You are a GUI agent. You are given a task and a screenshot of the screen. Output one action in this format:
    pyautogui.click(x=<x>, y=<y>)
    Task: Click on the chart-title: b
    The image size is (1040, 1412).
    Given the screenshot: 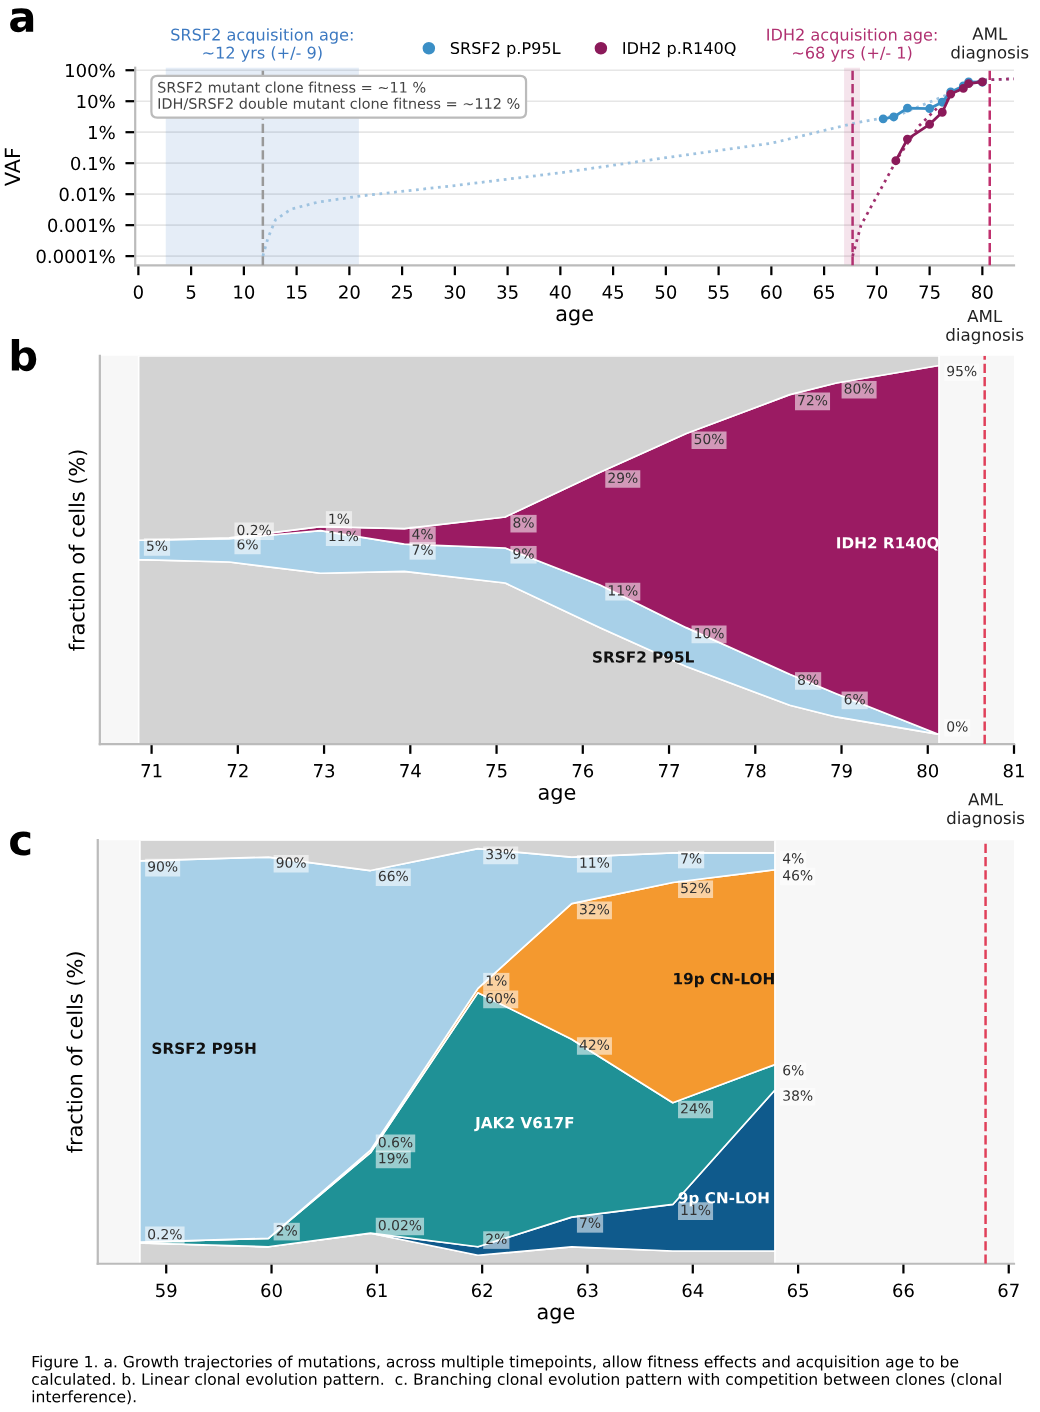 What is the action you would take?
    pyautogui.click(x=24, y=355)
    